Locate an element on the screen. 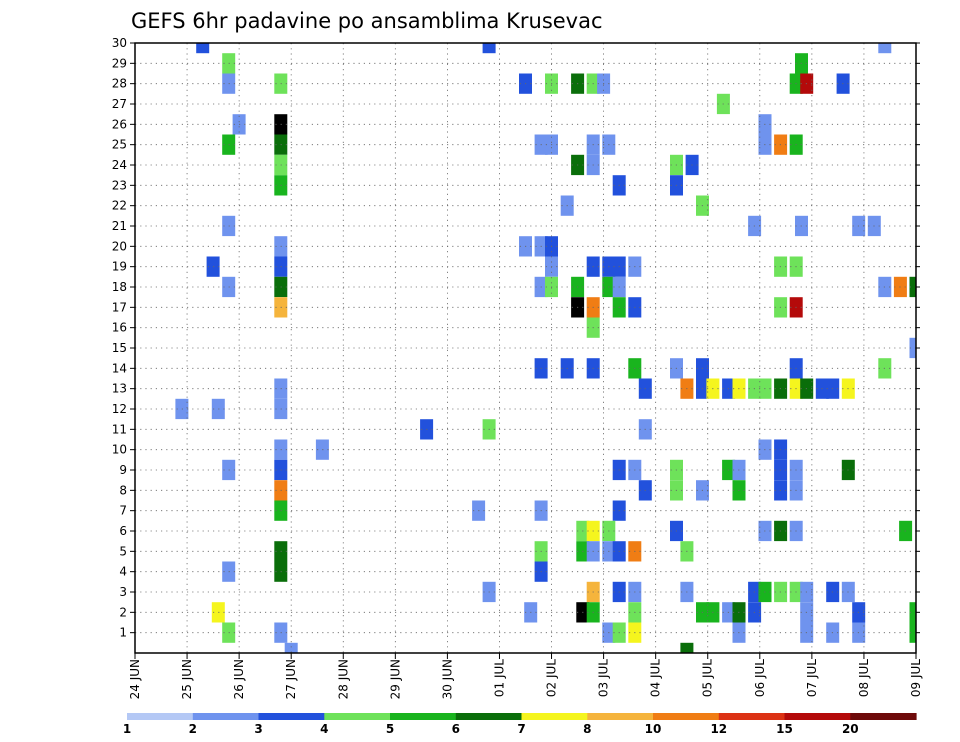  y-tick-label: 11 is located at coordinates (119, 429).